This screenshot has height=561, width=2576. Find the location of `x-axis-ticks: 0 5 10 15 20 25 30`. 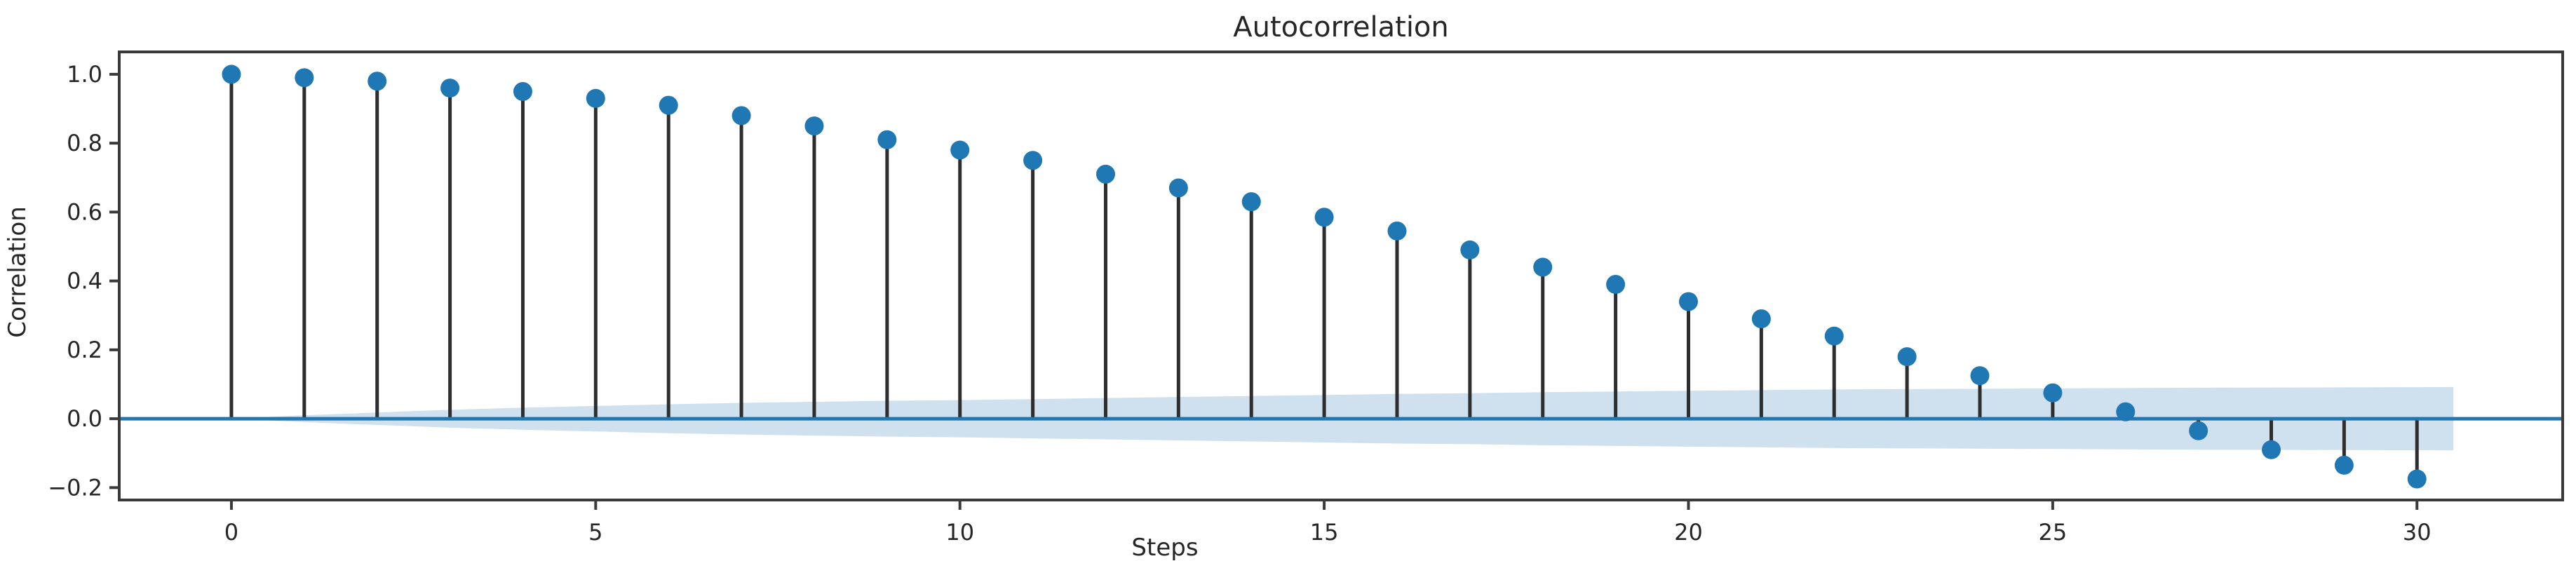

x-axis-ticks: 0 5 10 15 20 25 30 is located at coordinates (1328, 523).